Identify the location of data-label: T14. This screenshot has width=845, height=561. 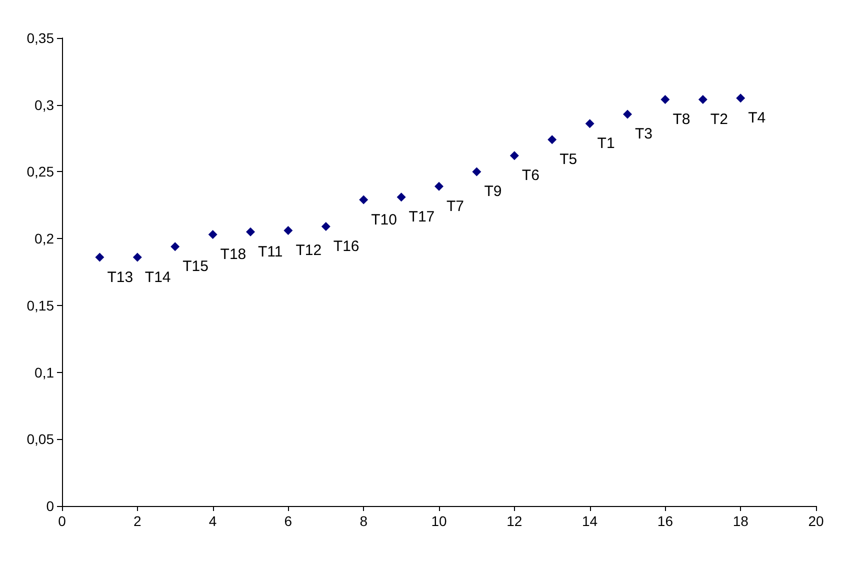
(157, 277).